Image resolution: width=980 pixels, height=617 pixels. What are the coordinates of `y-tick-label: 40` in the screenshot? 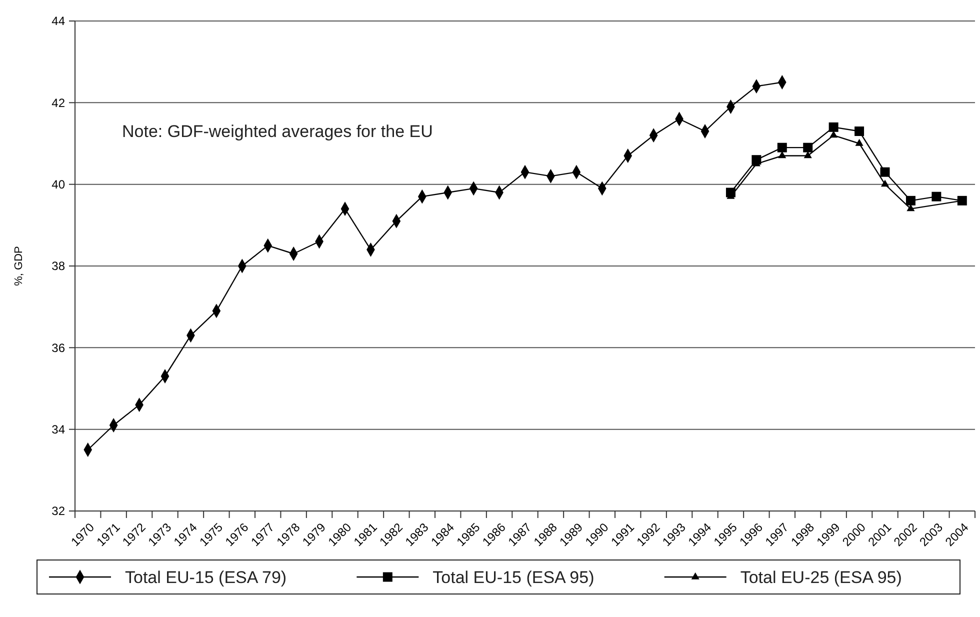 It's located at (59, 185).